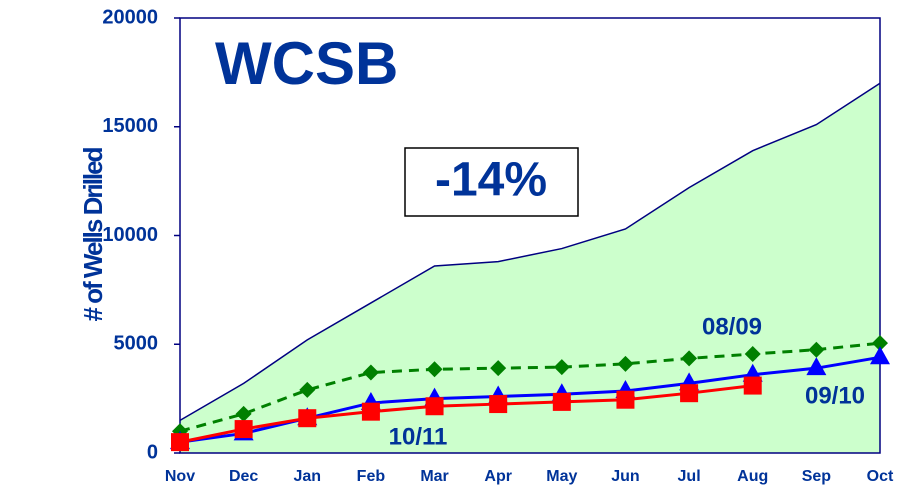  I want to click on x-tick-label: Jul, so click(689, 476).